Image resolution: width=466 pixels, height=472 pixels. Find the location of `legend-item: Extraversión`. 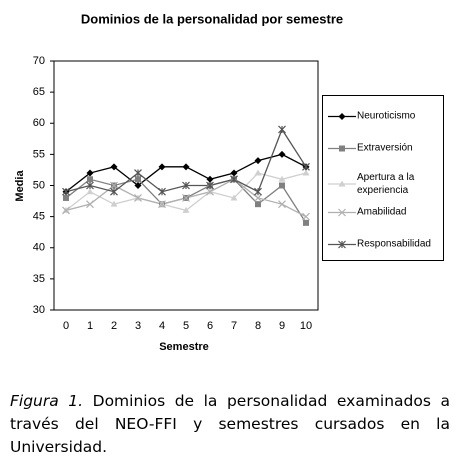

legend-item: Extraversión is located at coordinates (383, 148).